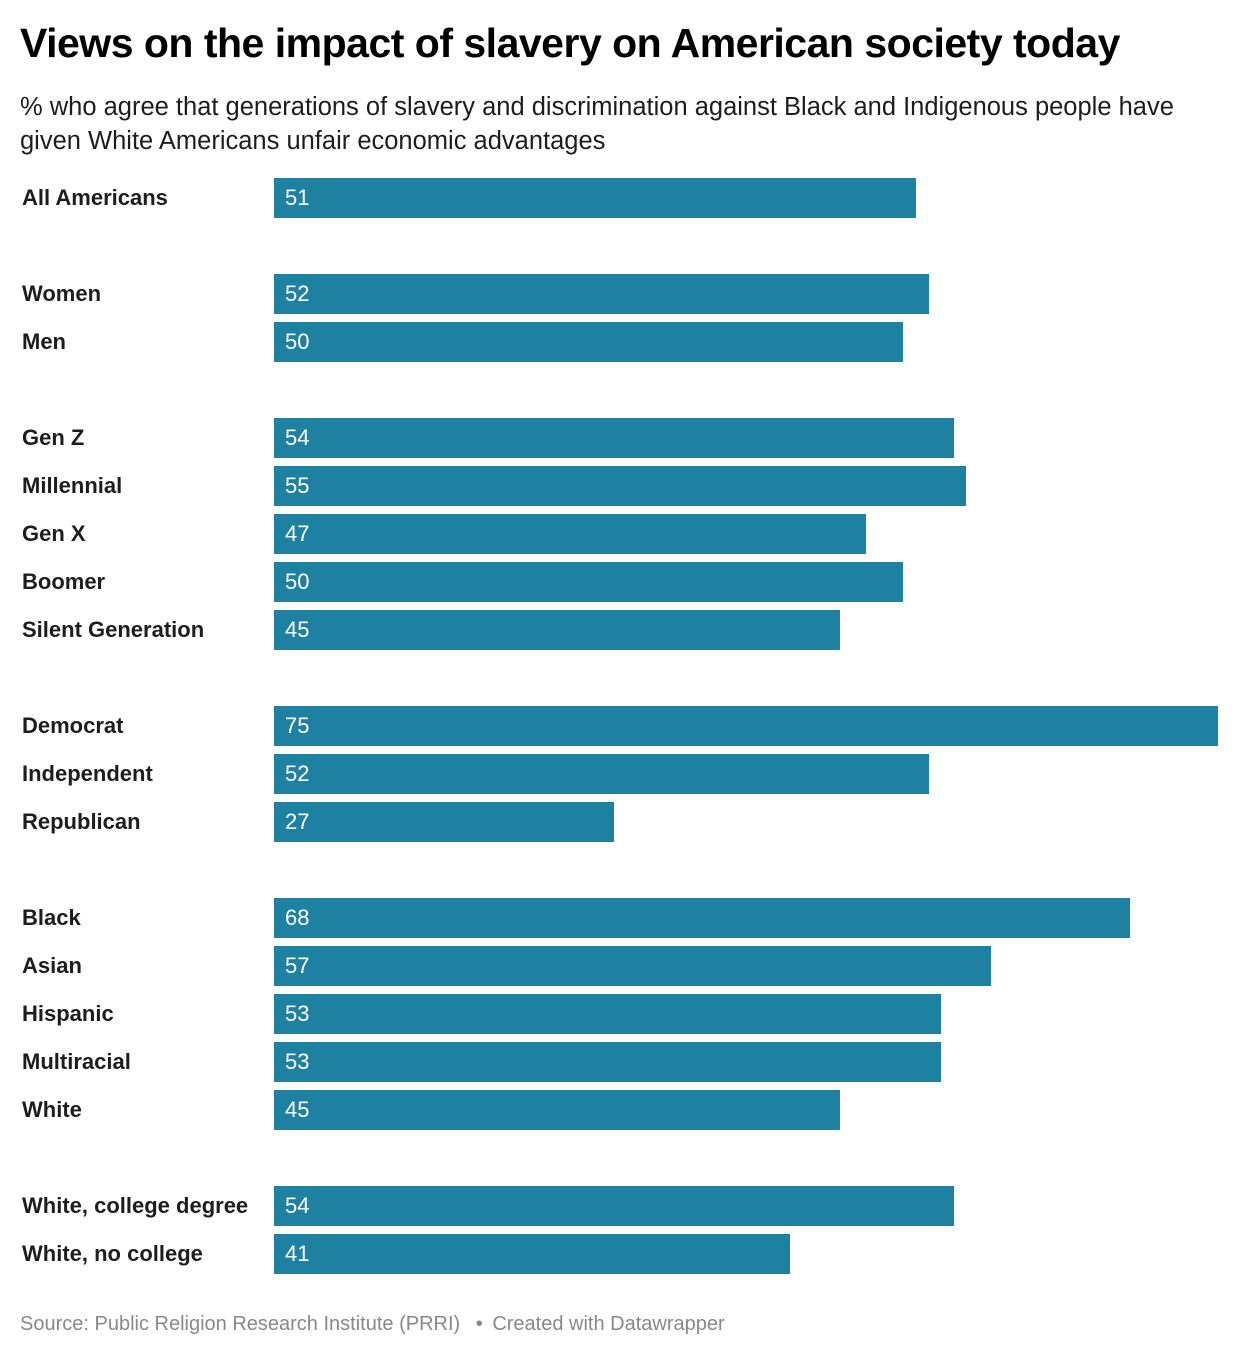 The width and height of the screenshot is (1240, 1360). Describe the element at coordinates (608, 1324) in the screenshot. I see `datawrapper-credit-link: Created with Datawrapper` at that location.